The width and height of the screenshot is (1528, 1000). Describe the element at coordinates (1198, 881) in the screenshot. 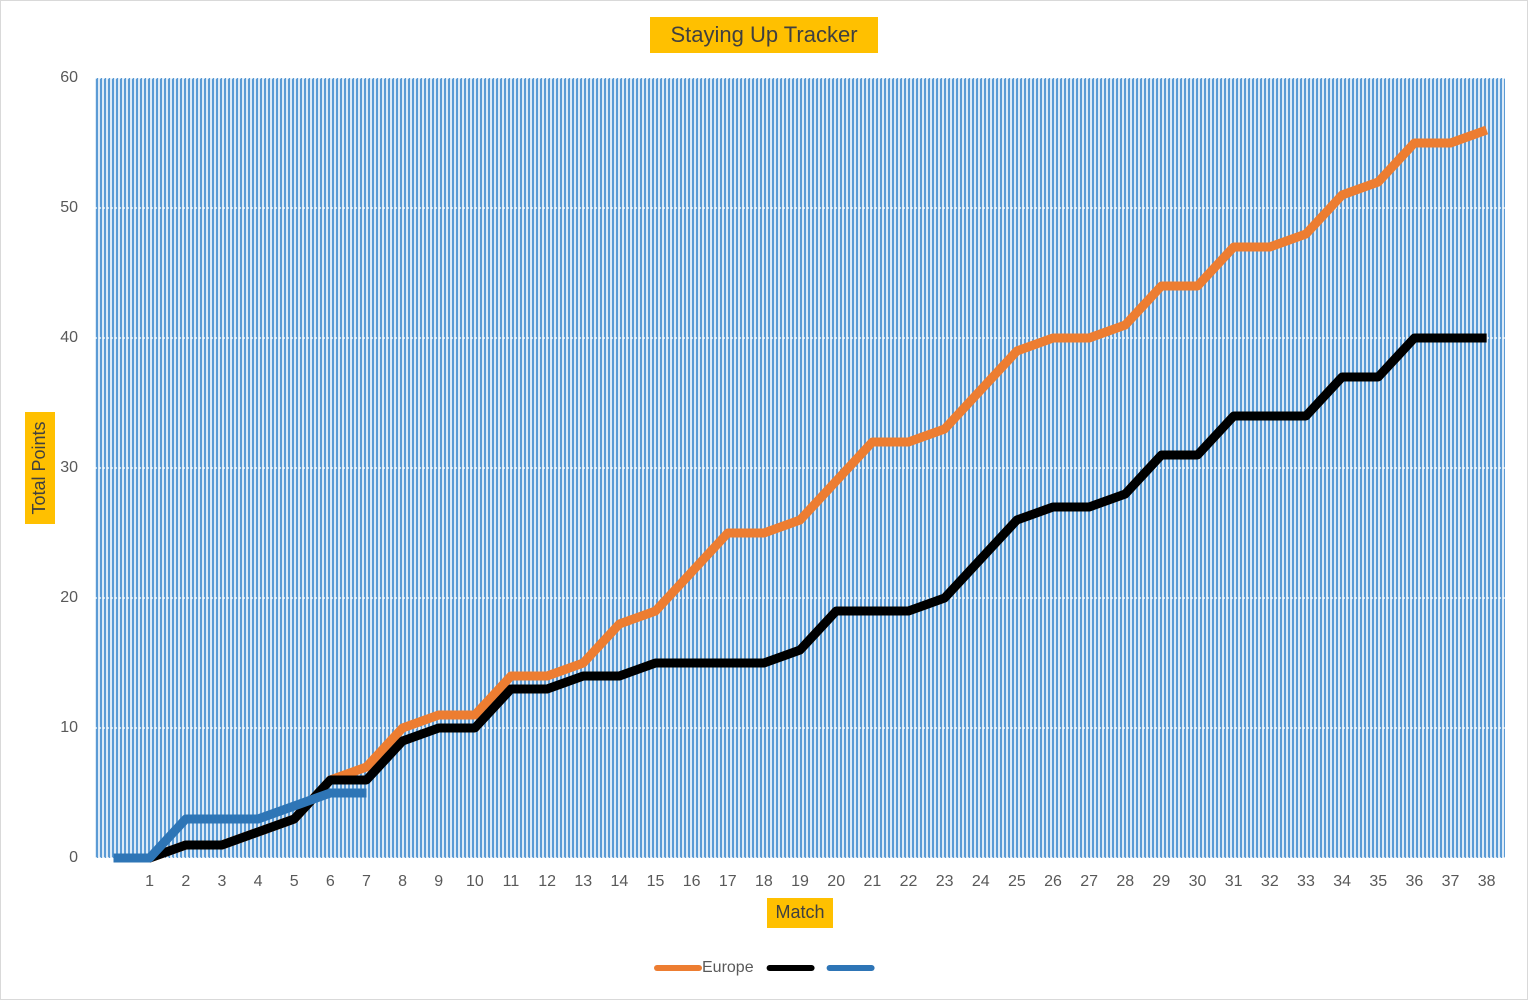

I see `x-tick-label: 30` at that location.